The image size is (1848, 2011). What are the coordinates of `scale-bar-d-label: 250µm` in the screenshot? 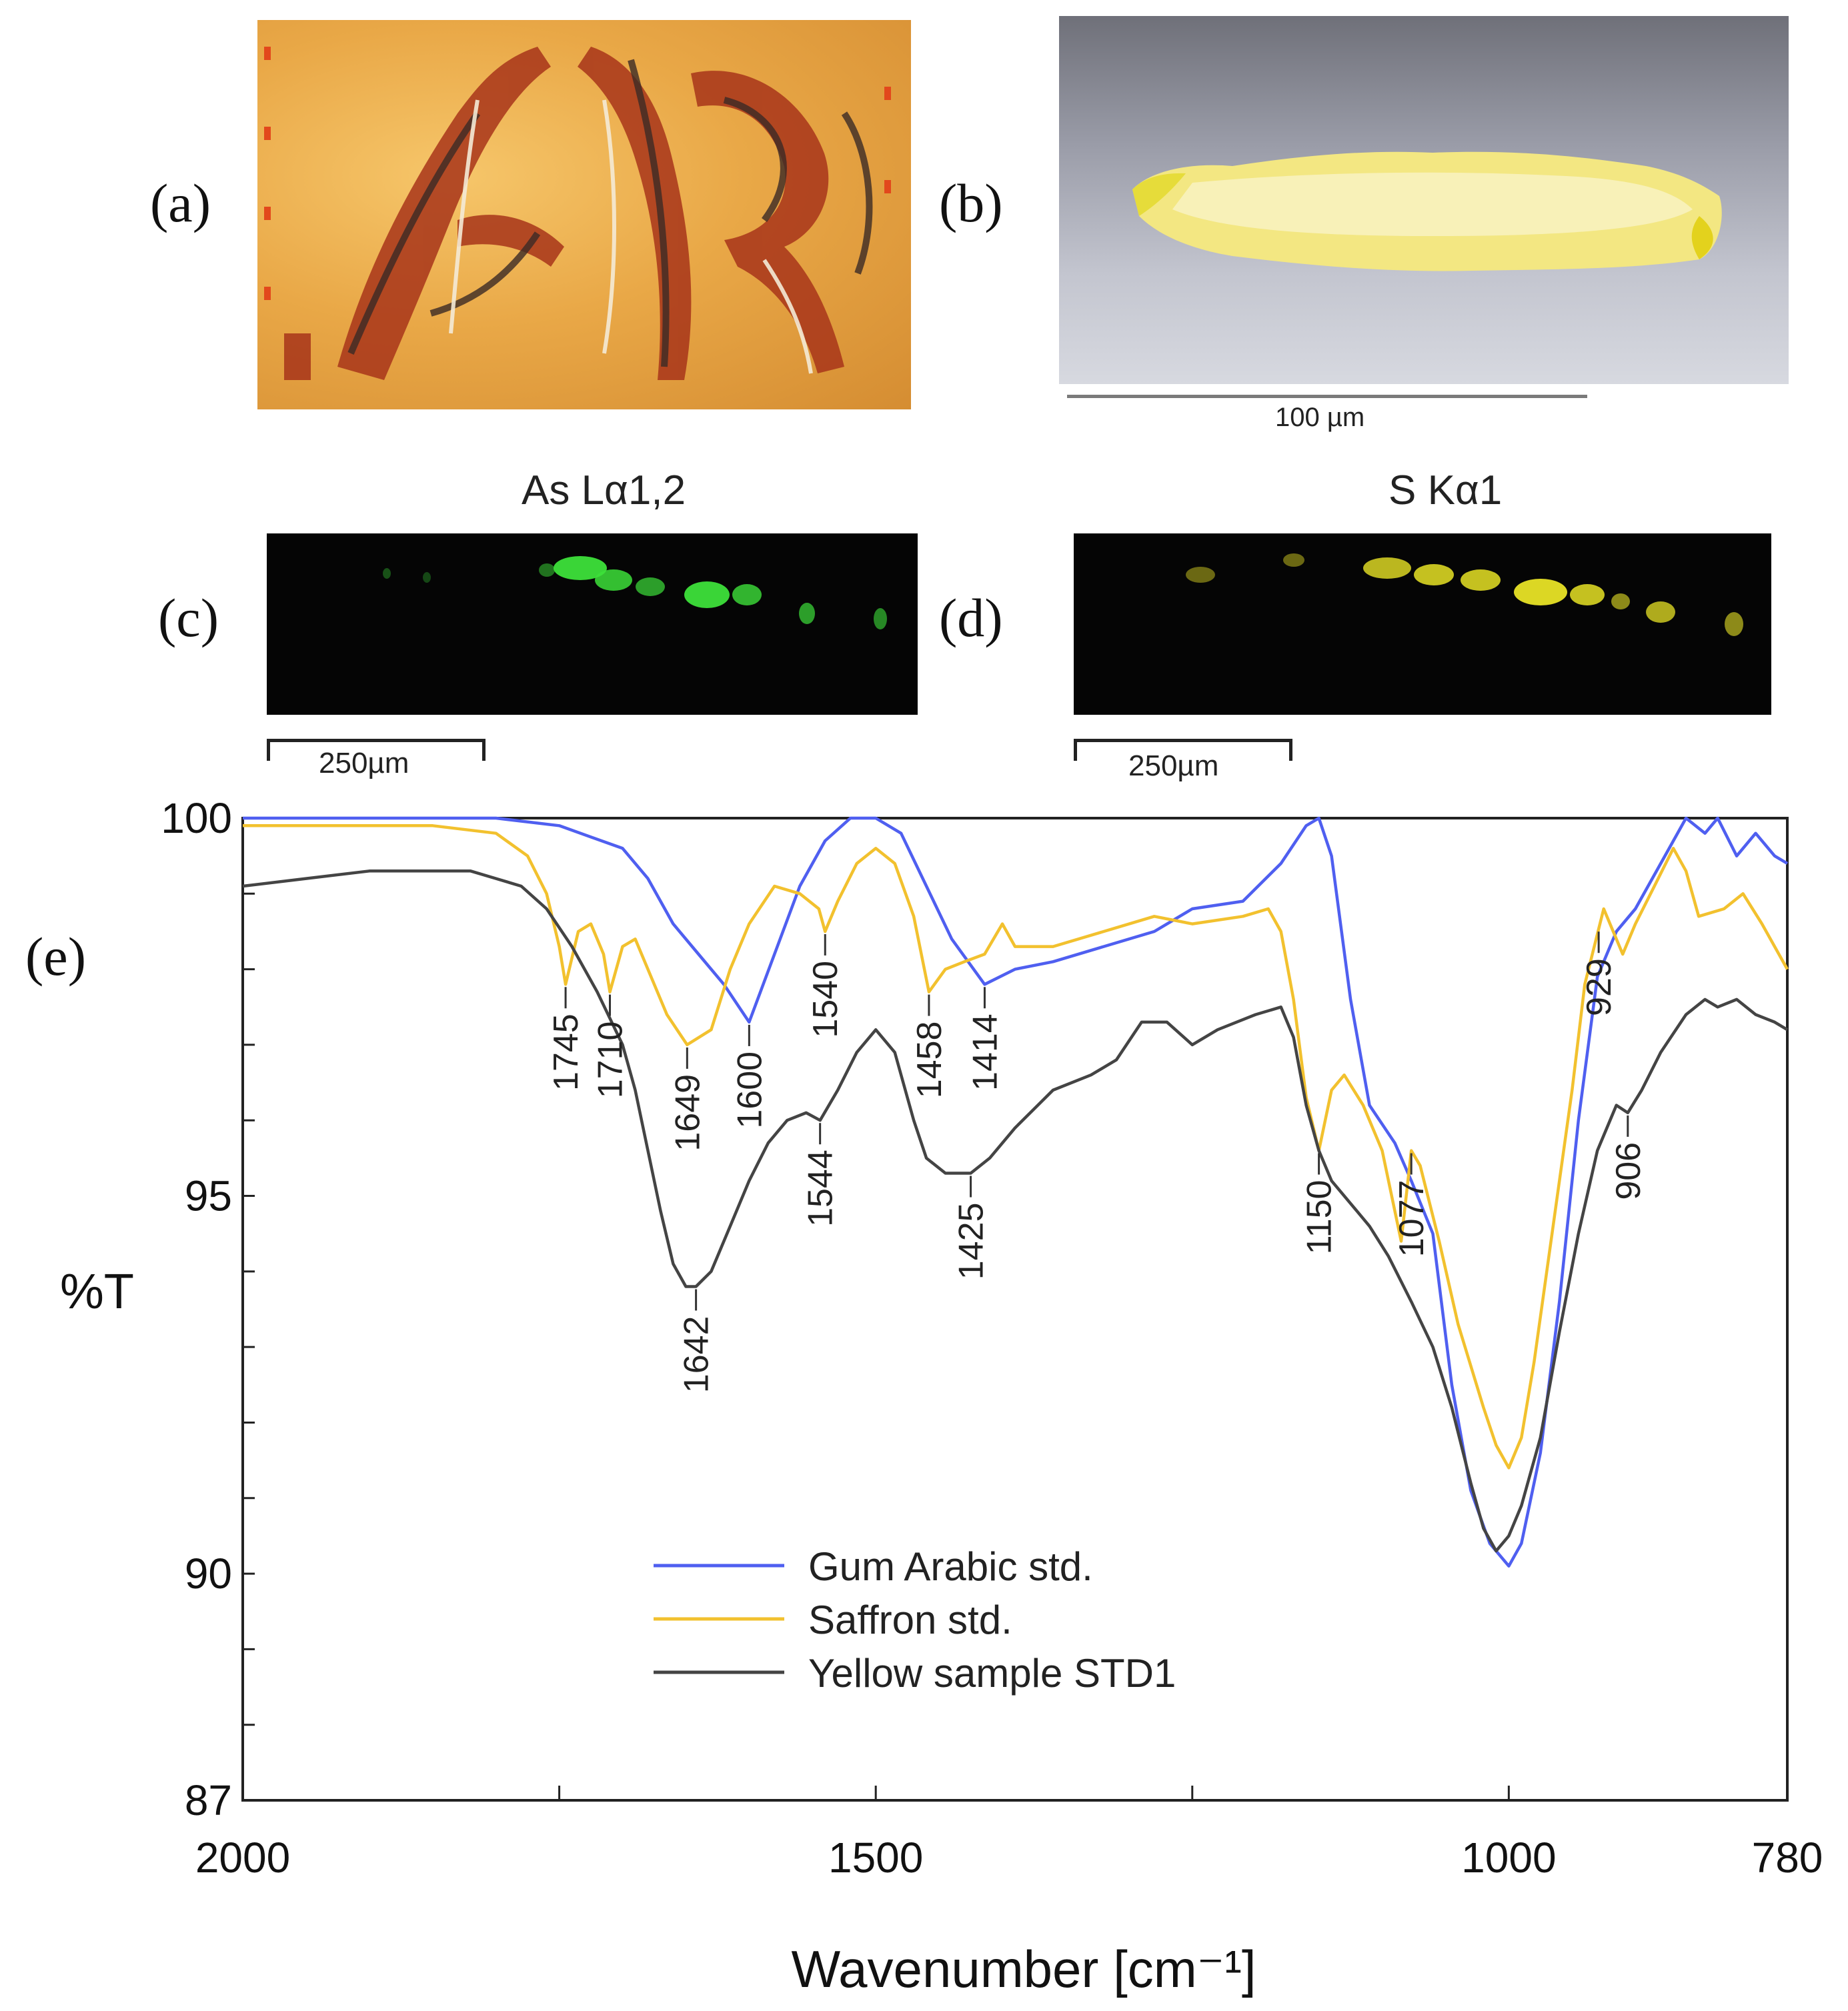 It's located at (1173, 765).